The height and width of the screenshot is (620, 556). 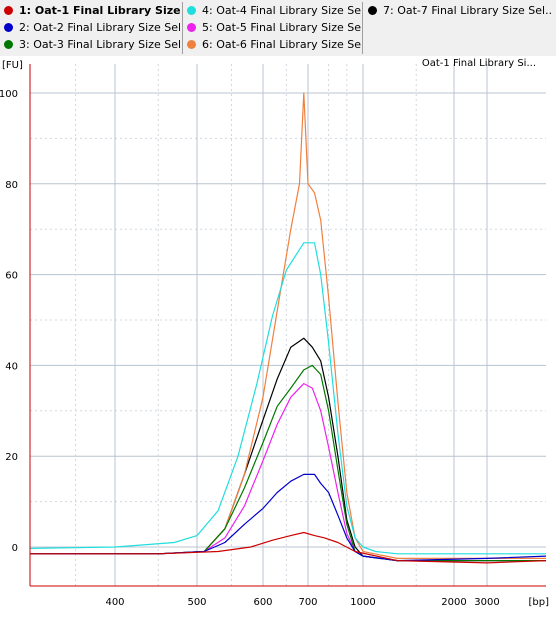 I want to click on x-tick-label: 400, so click(x=114, y=602).